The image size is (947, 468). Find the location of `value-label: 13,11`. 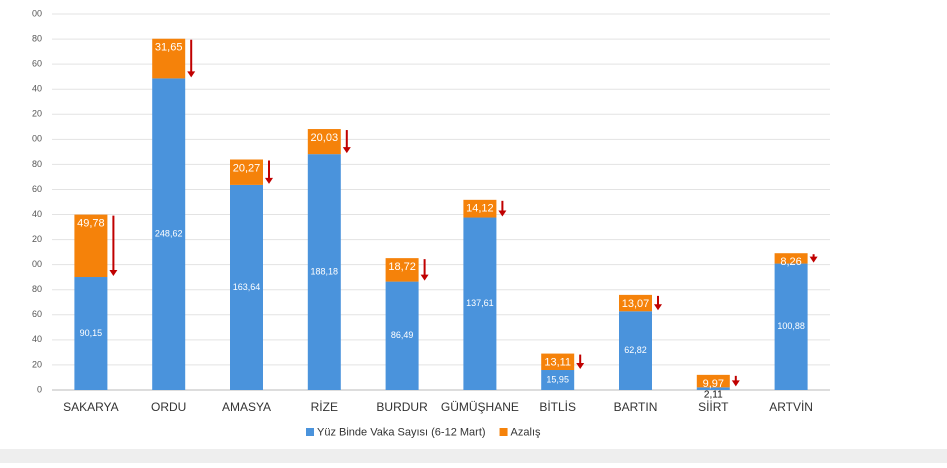

value-label: 13,11 is located at coordinates (557, 362).